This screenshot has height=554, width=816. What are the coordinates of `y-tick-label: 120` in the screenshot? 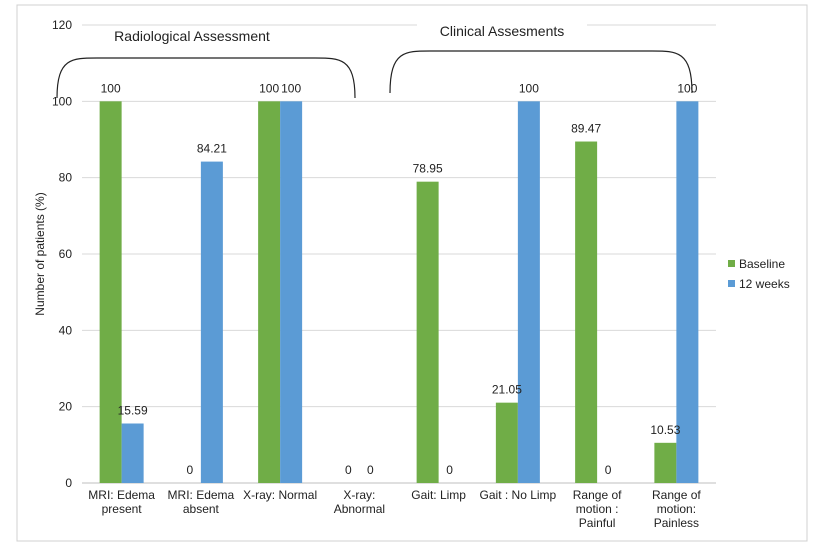 It's located at (62, 25).